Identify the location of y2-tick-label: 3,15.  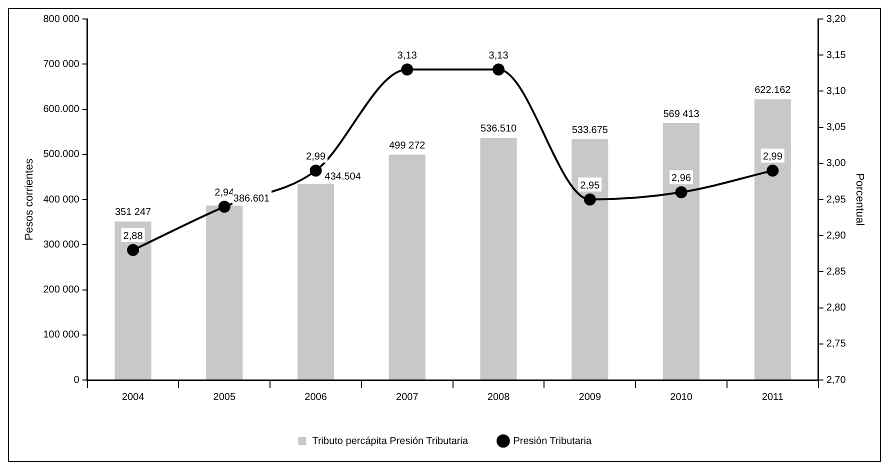
(836, 55).